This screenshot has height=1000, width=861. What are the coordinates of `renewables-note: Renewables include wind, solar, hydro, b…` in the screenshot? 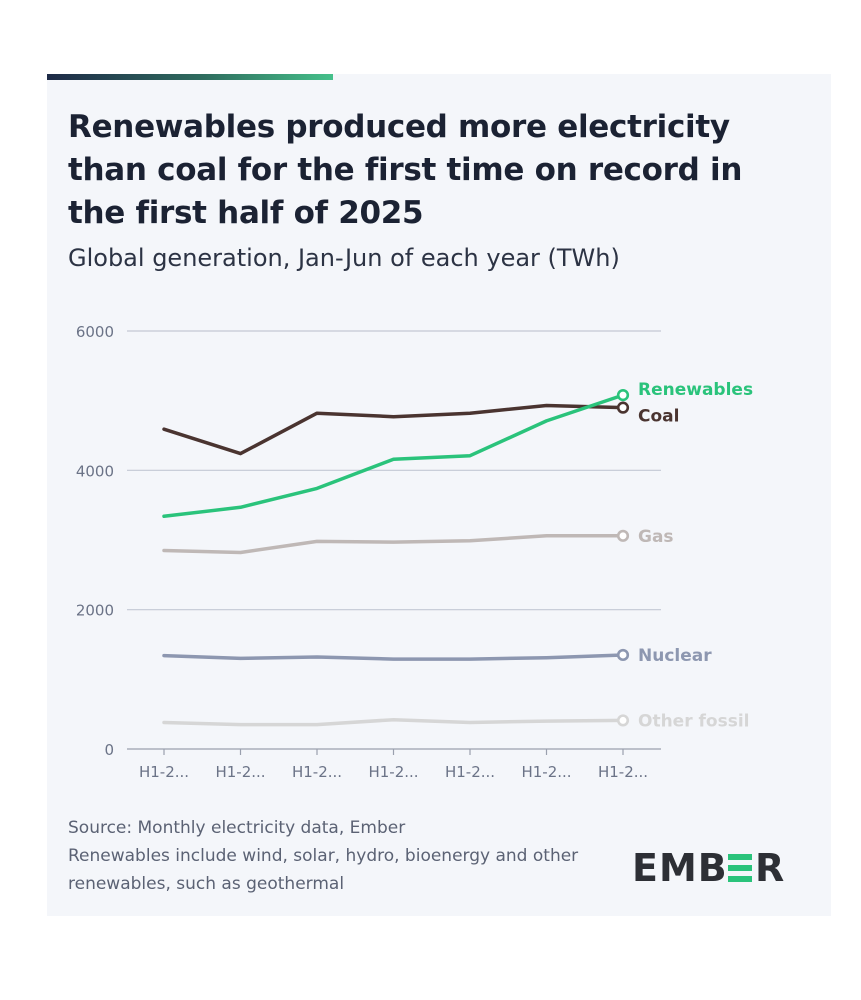 It's located at (323, 870).